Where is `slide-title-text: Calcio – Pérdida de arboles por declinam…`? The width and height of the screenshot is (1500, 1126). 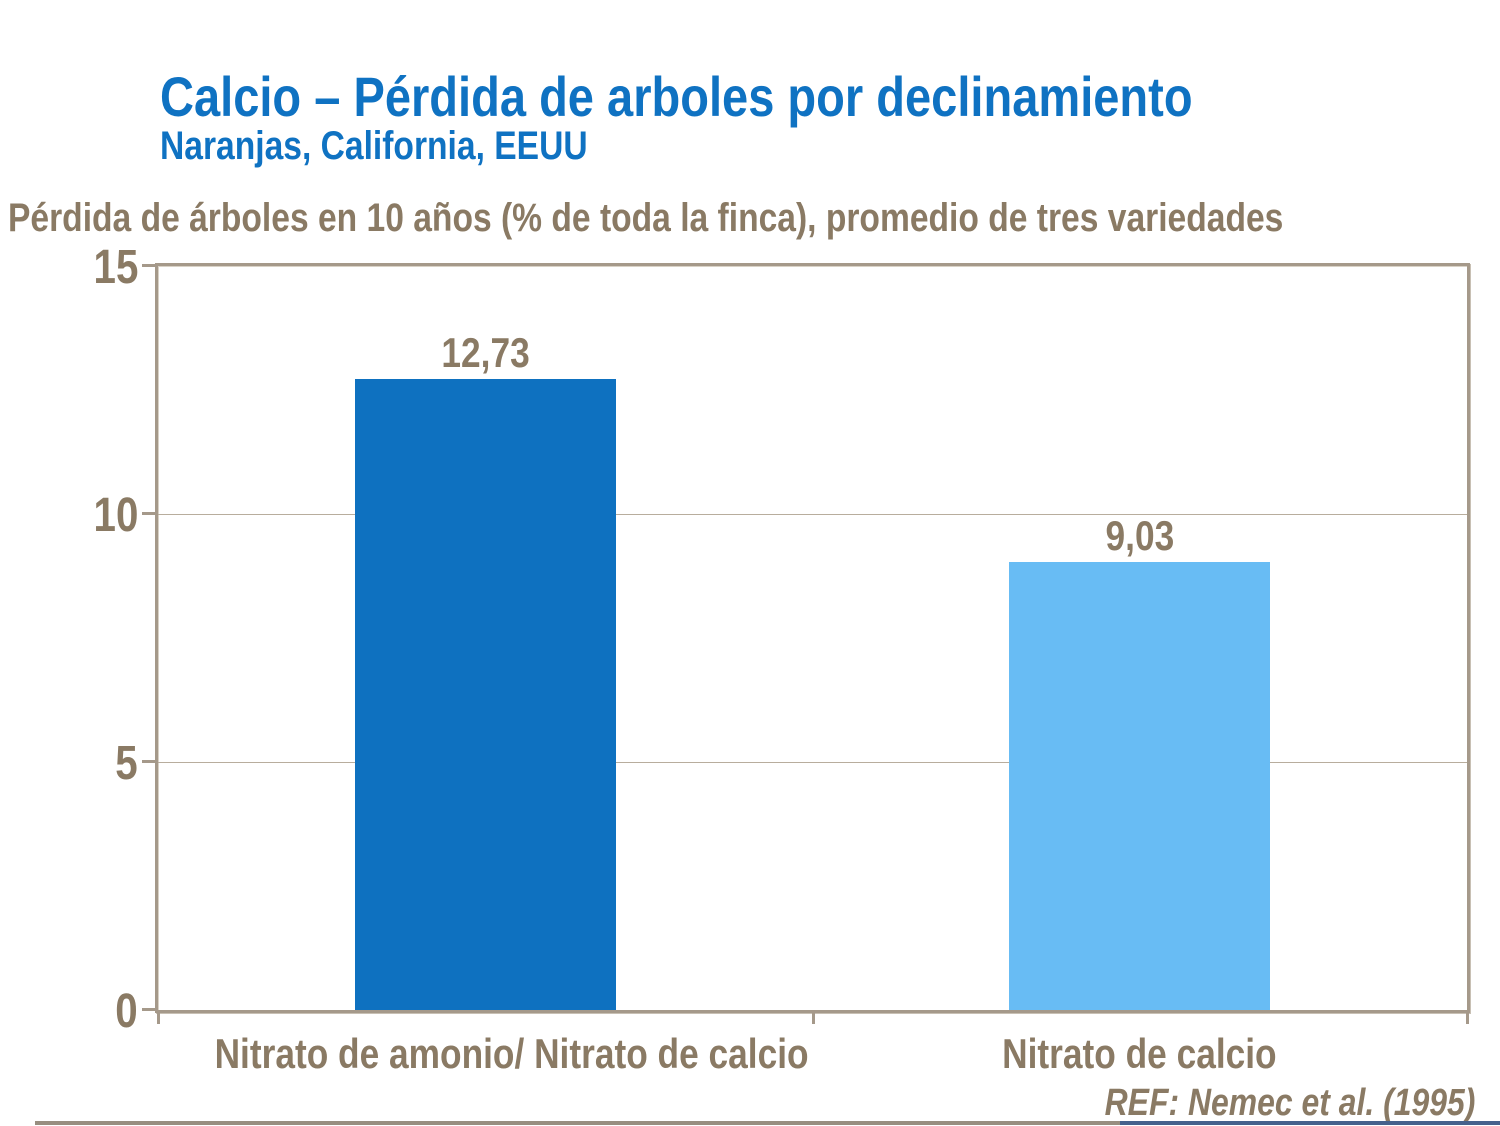
slide-title-text: Calcio – Pérdida de arboles por declinam… is located at coordinates (676, 96).